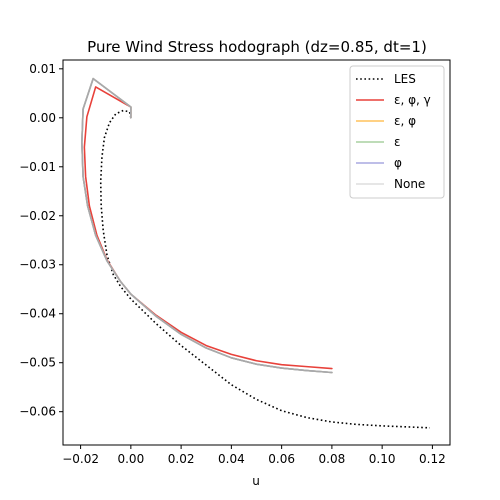 This screenshot has width=500, height=500. Describe the element at coordinates (37, 265) in the screenshot. I see `y-tick-label: −0.03` at that location.